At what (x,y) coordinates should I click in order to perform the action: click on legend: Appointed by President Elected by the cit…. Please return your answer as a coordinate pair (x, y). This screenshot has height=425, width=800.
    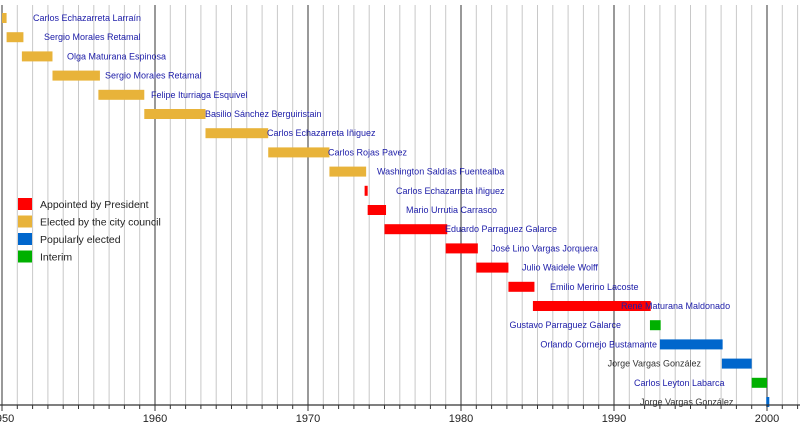
    Looking at the image, I should click on (89, 231).